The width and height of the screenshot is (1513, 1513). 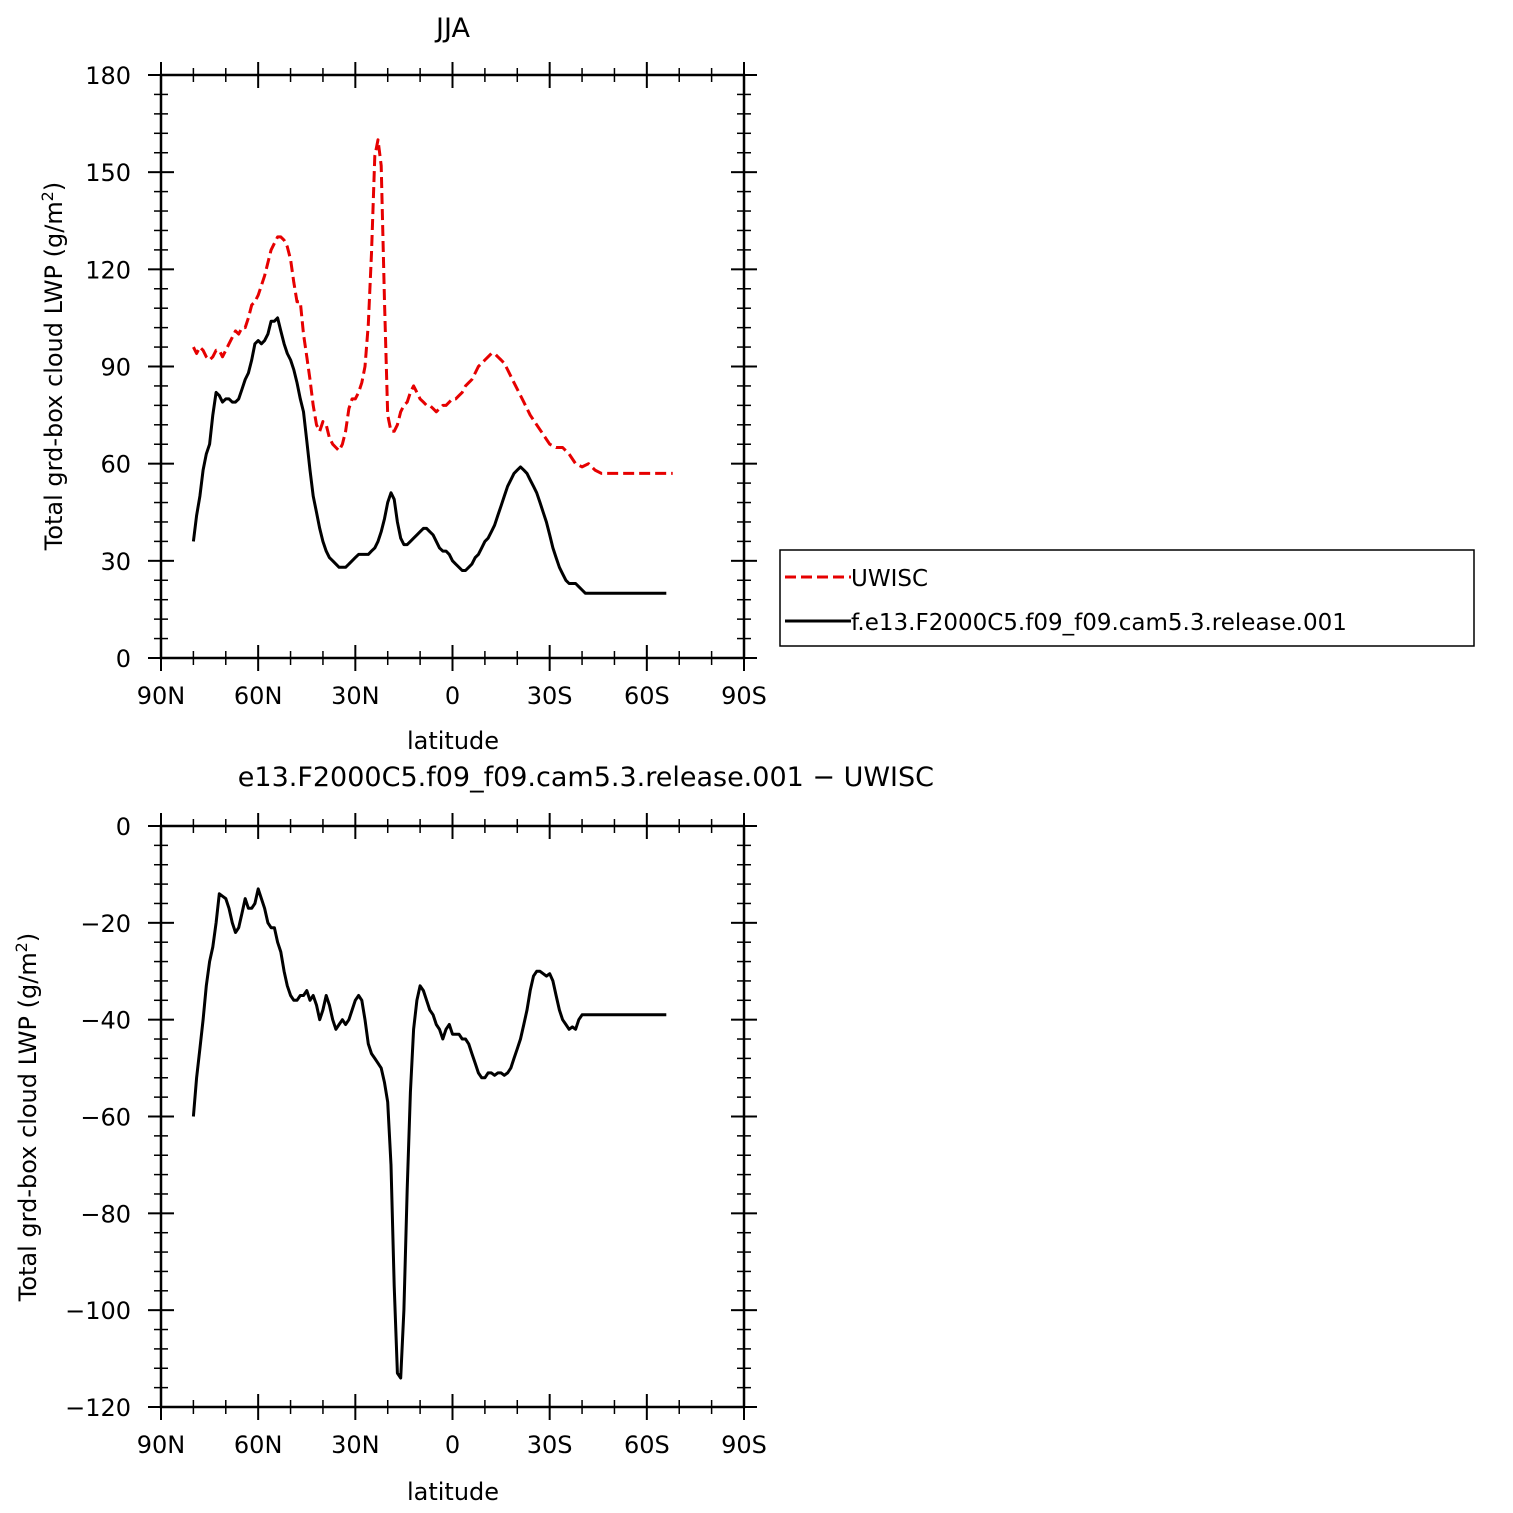 What do you see at coordinates (54, 376) in the screenshot?
I see `top-chart-y-axis-title-main: Total grd-box cloud LWP (g/m` at bounding box center [54, 376].